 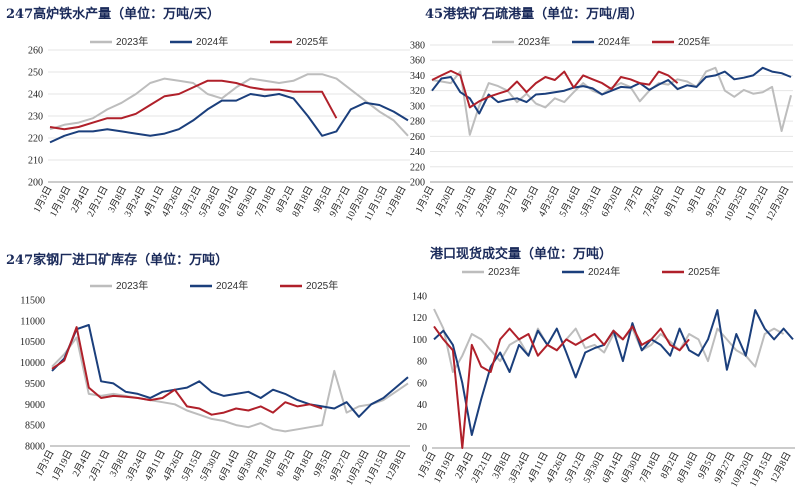 I want to click on y-tick-label: 230, so click(x=35, y=117).